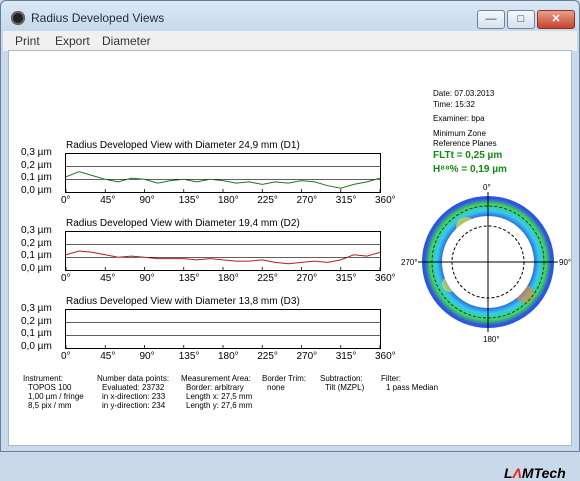 Image resolution: width=580 pixels, height=481 pixels. Describe the element at coordinates (18, 18) in the screenshot. I see `app-icon` at that location.